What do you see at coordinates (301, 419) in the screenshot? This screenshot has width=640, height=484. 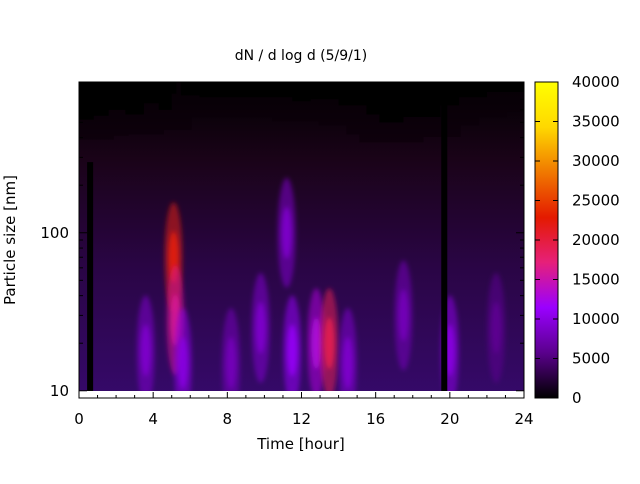 I see `x-tick-label: 12` at bounding box center [301, 419].